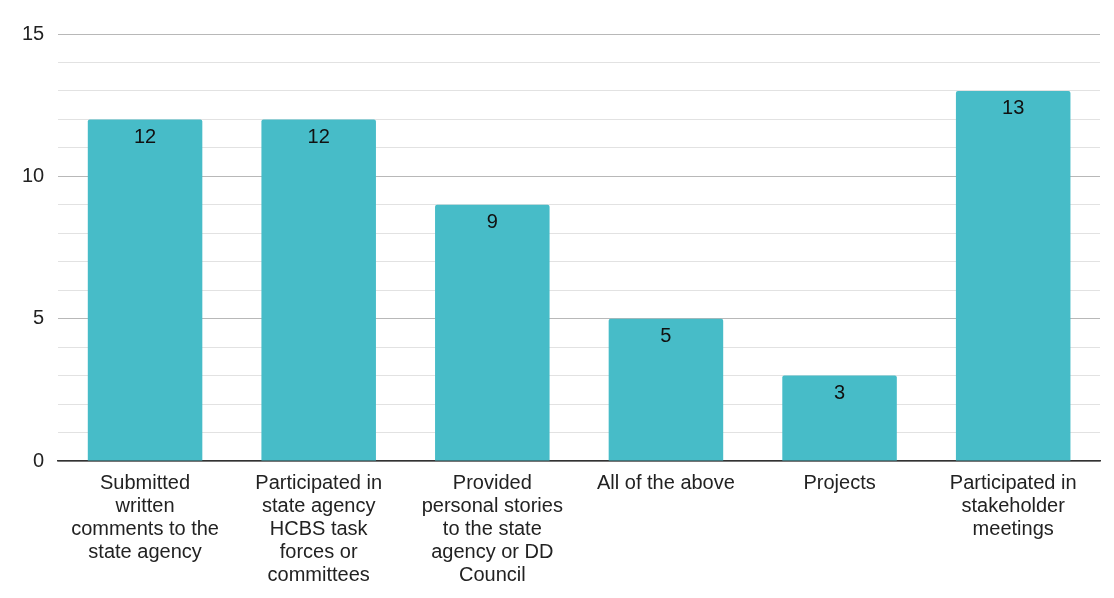 Image resolution: width=1114 pixels, height=598 pixels. What do you see at coordinates (1013, 505) in the screenshot?
I see `x-tick-label: Participated in stakeholder meetings` at bounding box center [1013, 505].